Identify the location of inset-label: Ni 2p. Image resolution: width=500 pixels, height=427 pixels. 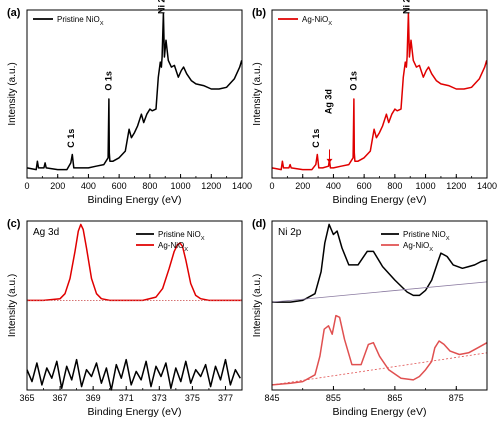
(290, 232).